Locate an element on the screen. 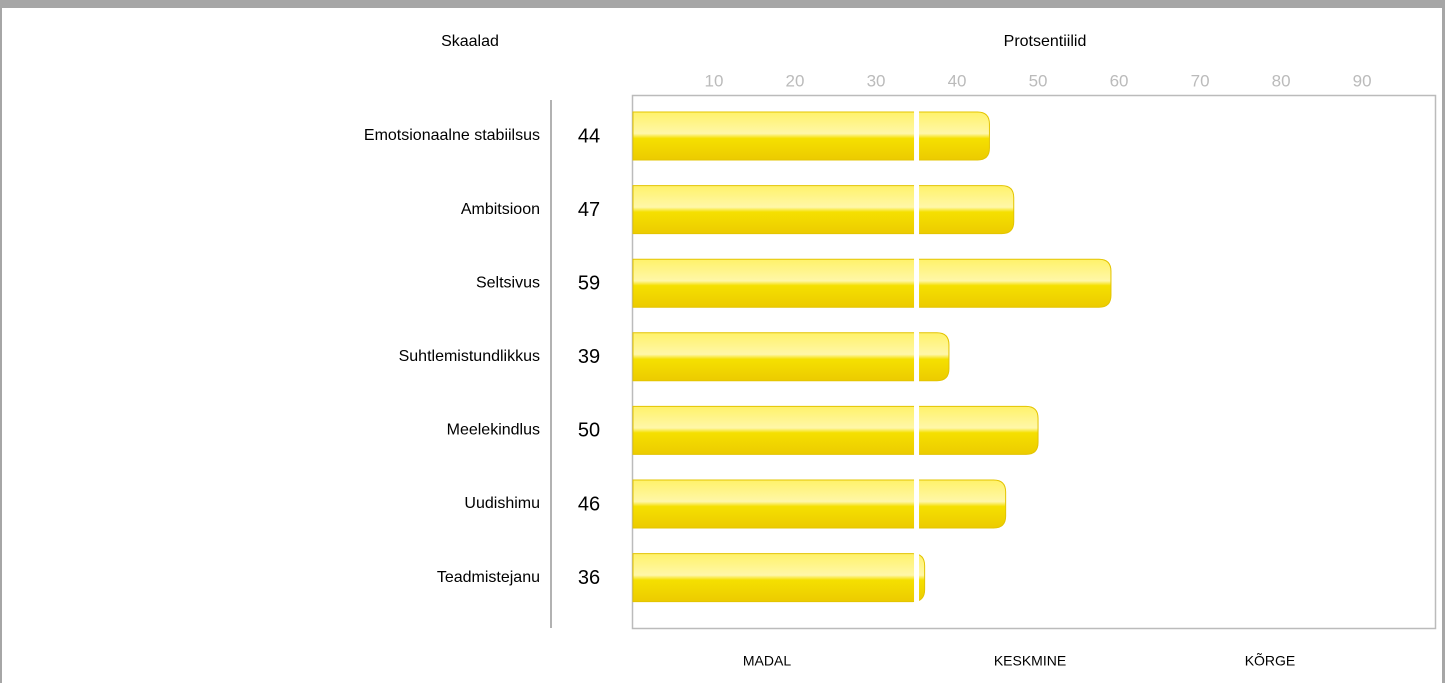  x-tick-label: 10 is located at coordinates (714, 80).